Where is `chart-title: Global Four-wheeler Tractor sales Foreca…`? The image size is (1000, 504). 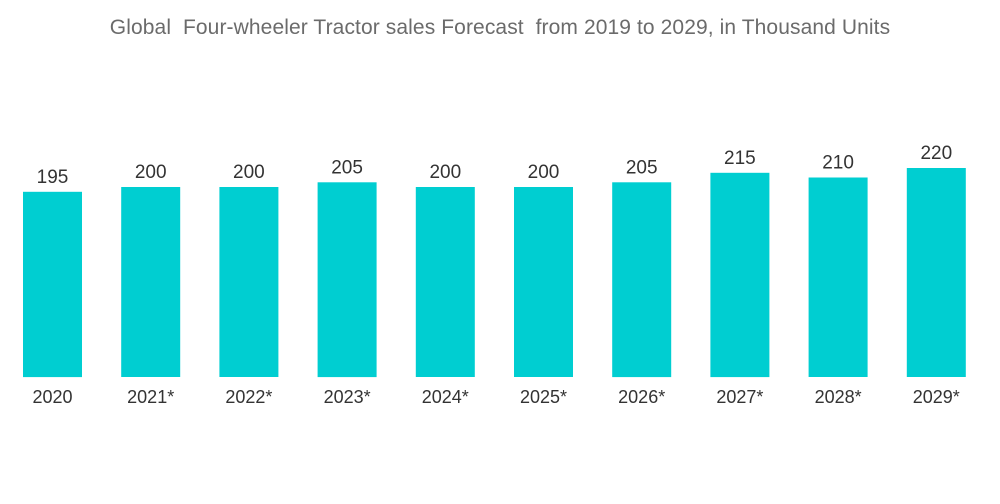 chart-title: Global Four-wheeler Tractor sales Foreca… is located at coordinates (500, 27).